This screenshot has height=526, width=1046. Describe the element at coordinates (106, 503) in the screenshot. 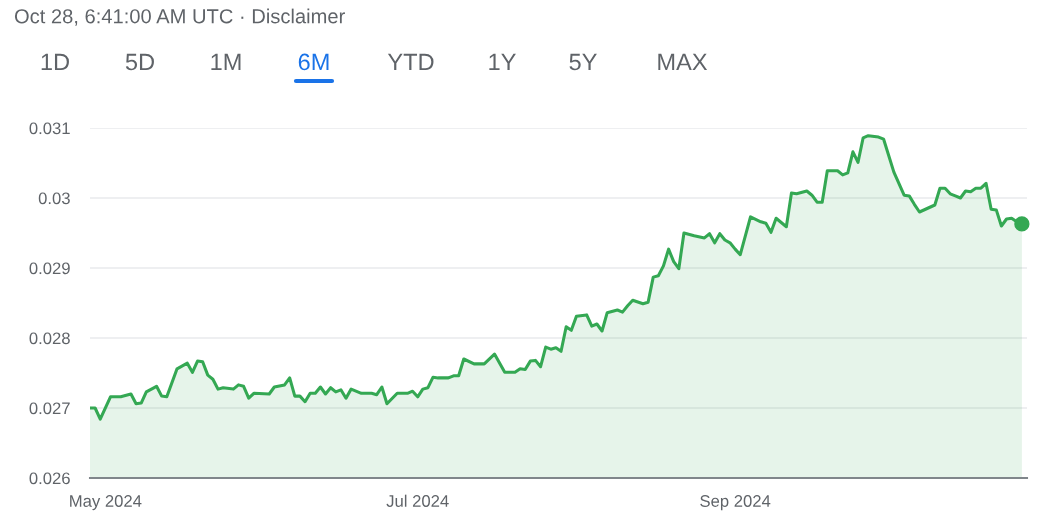

I see `x-tick-label: May 2024` at that location.